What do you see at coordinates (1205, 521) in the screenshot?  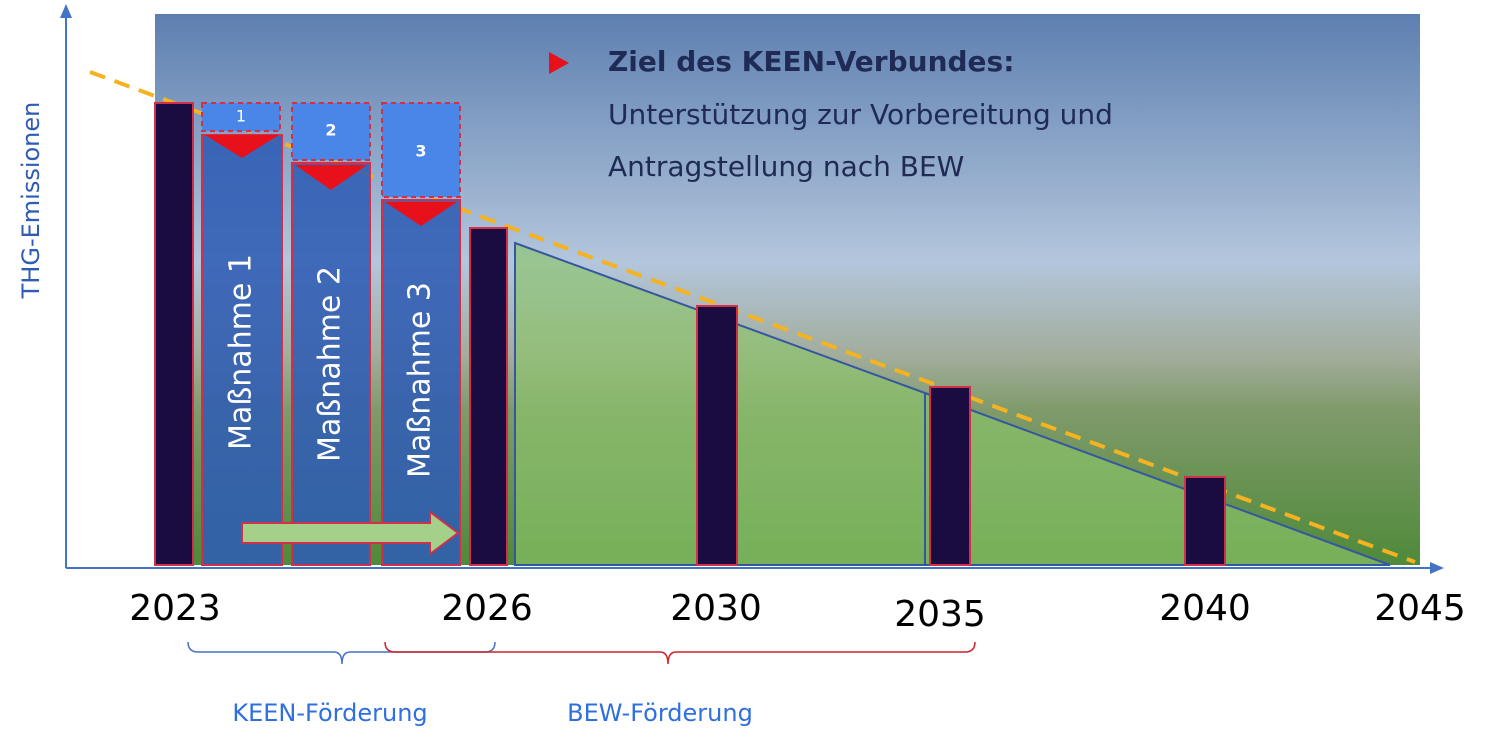 I see `bar-2040` at bounding box center [1205, 521].